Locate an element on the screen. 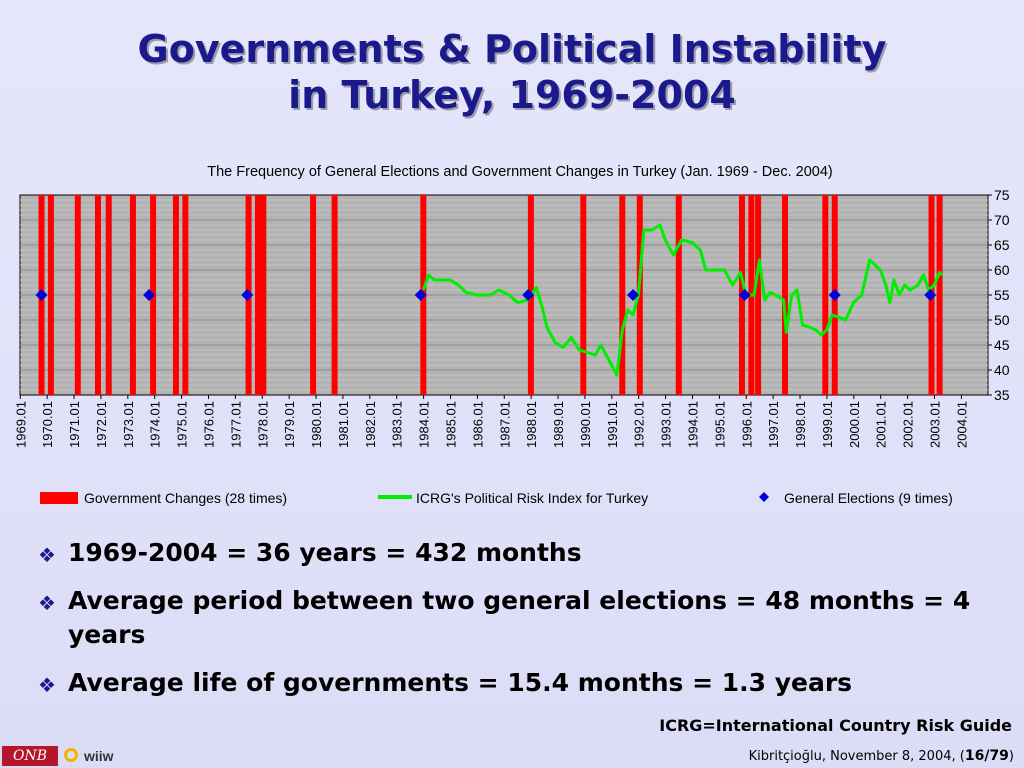 The width and height of the screenshot is (1024, 768). y-tick-label: 75 is located at coordinates (1002, 195).